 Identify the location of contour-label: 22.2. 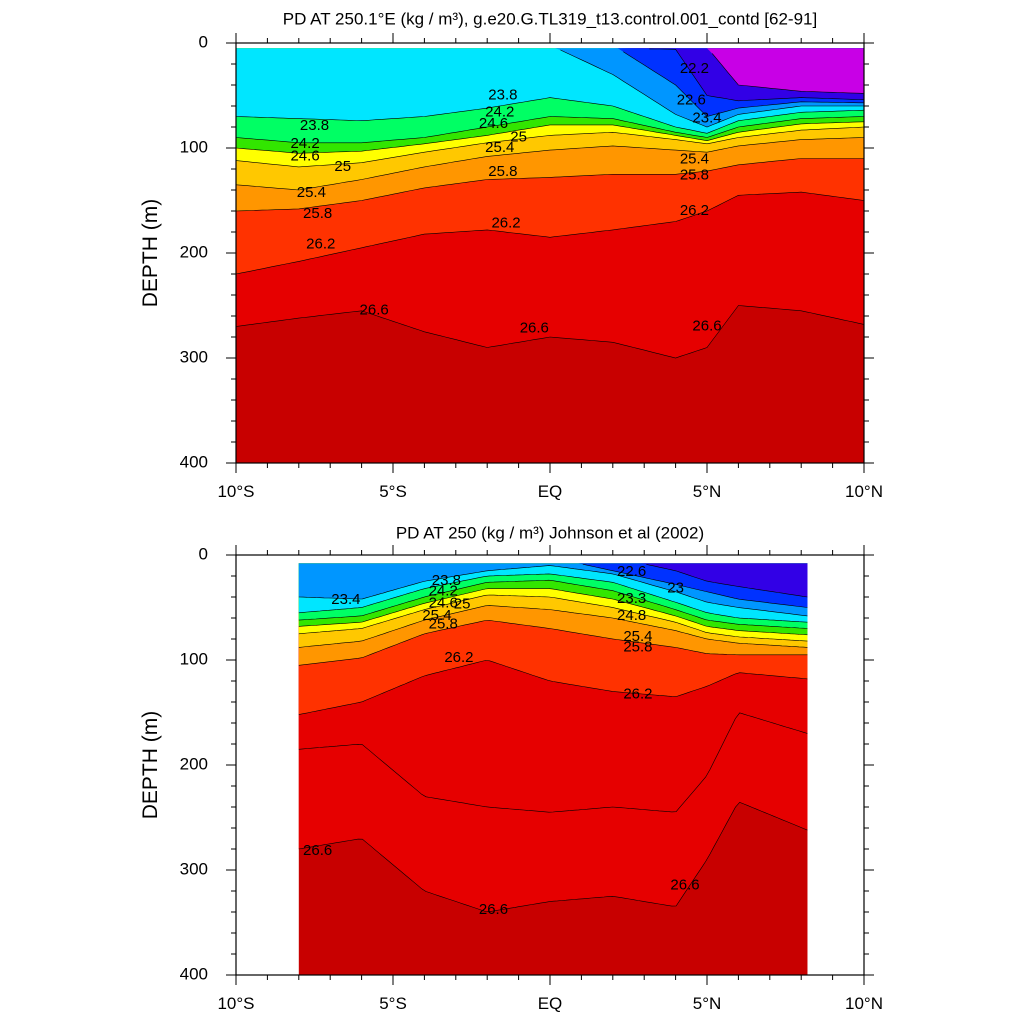
(694, 68).